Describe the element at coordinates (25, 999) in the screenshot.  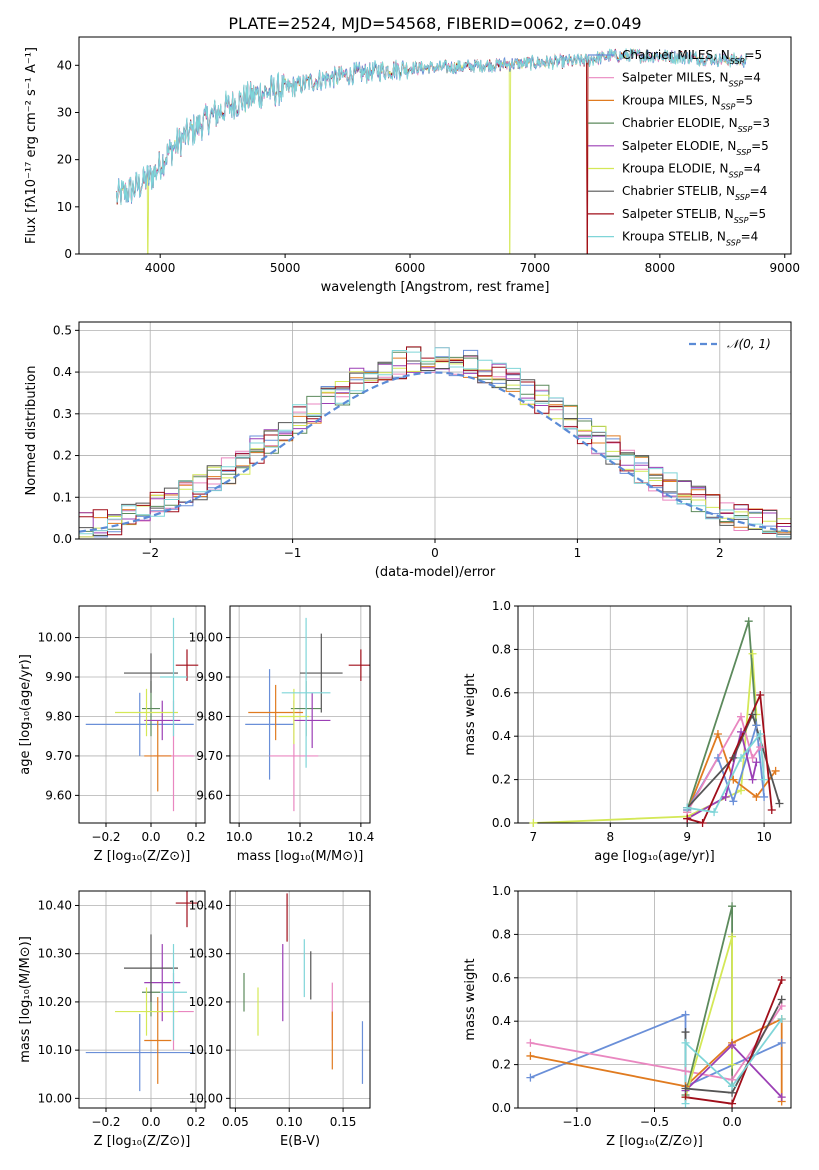
I see `y-axis-label: mass [log₁₀(M/M⊙)]` at that location.